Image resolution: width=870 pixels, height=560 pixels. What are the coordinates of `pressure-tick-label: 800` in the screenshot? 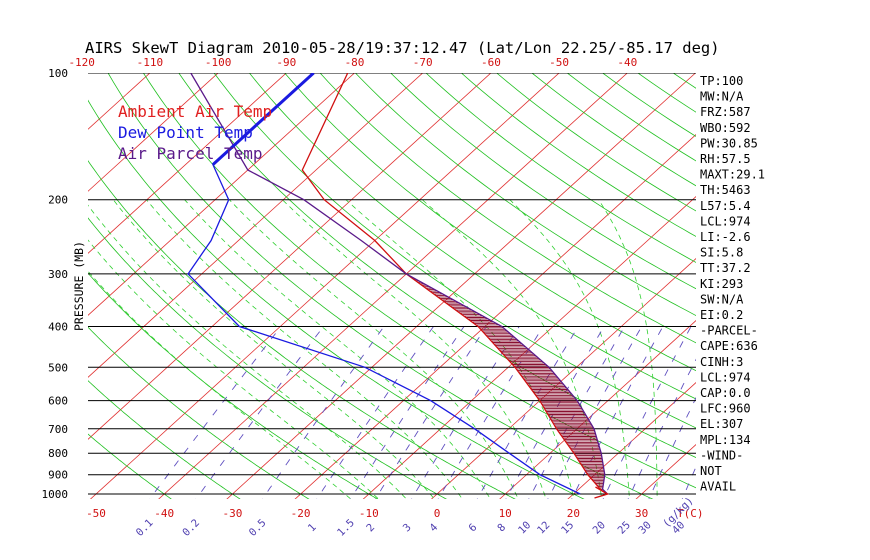 It's located at (58, 453).